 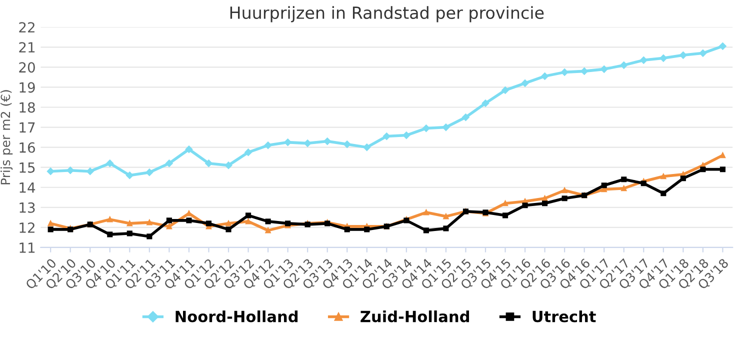 I want to click on legend-label: Noord-Holland, so click(x=237, y=316).